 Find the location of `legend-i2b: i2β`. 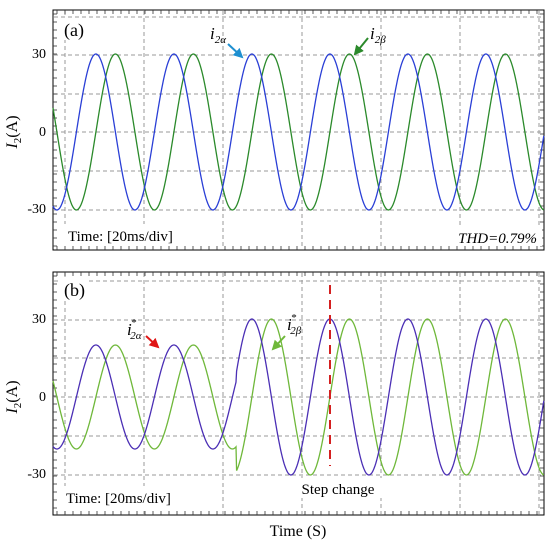

legend-i2b: i2β is located at coordinates (378, 35).